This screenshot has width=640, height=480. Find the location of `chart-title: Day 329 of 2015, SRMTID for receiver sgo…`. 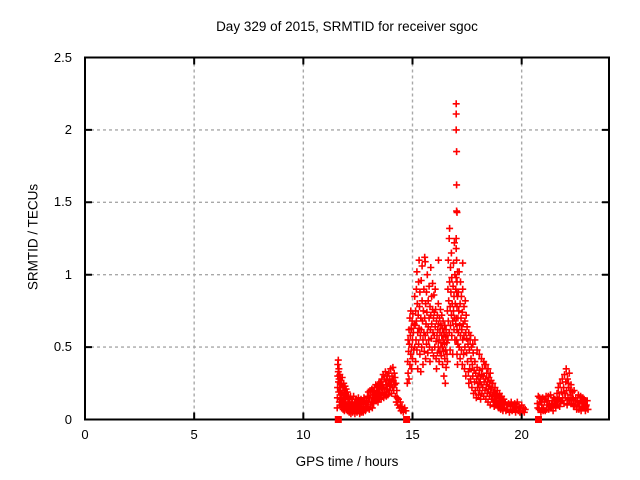

chart-title: Day 329 of 2015, SRMTID for receiver sgo… is located at coordinates (347, 26).